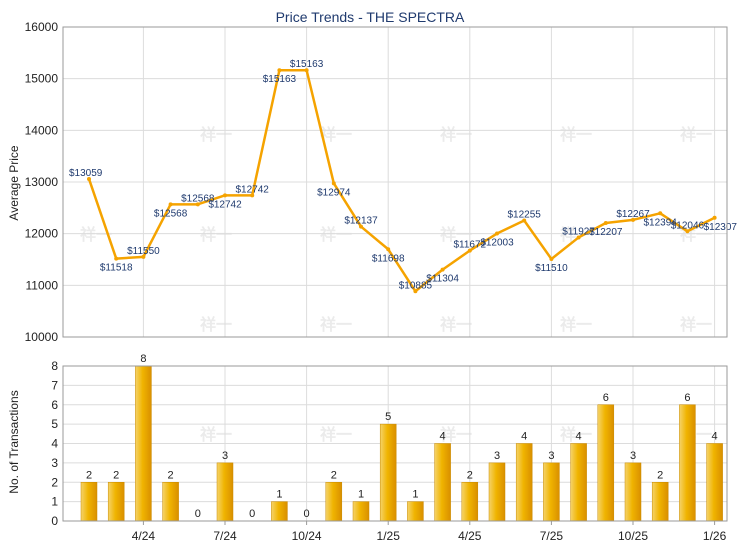 The height and width of the screenshot is (550, 740). I want to click on date-tick-label: 1/25, so click(389, 536).